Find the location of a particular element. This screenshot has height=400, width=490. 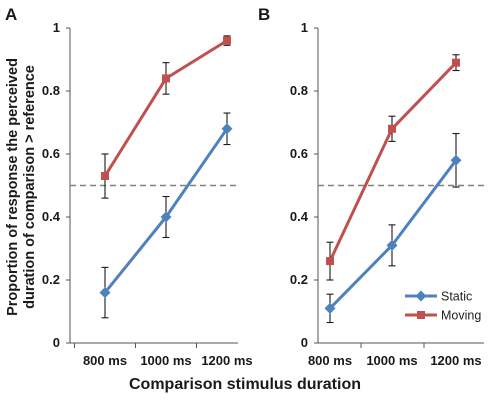

static-series-line is located at coordinates (393, 234).